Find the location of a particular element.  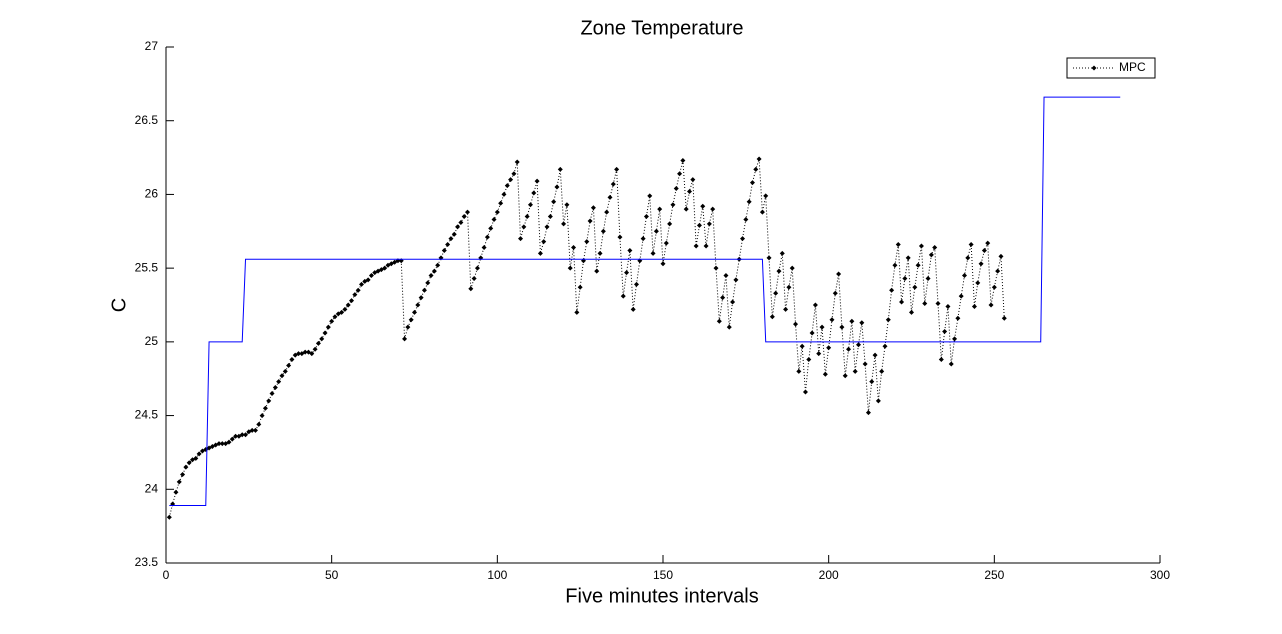

x-tick-label: 50 is located at coordinates (332, 575).